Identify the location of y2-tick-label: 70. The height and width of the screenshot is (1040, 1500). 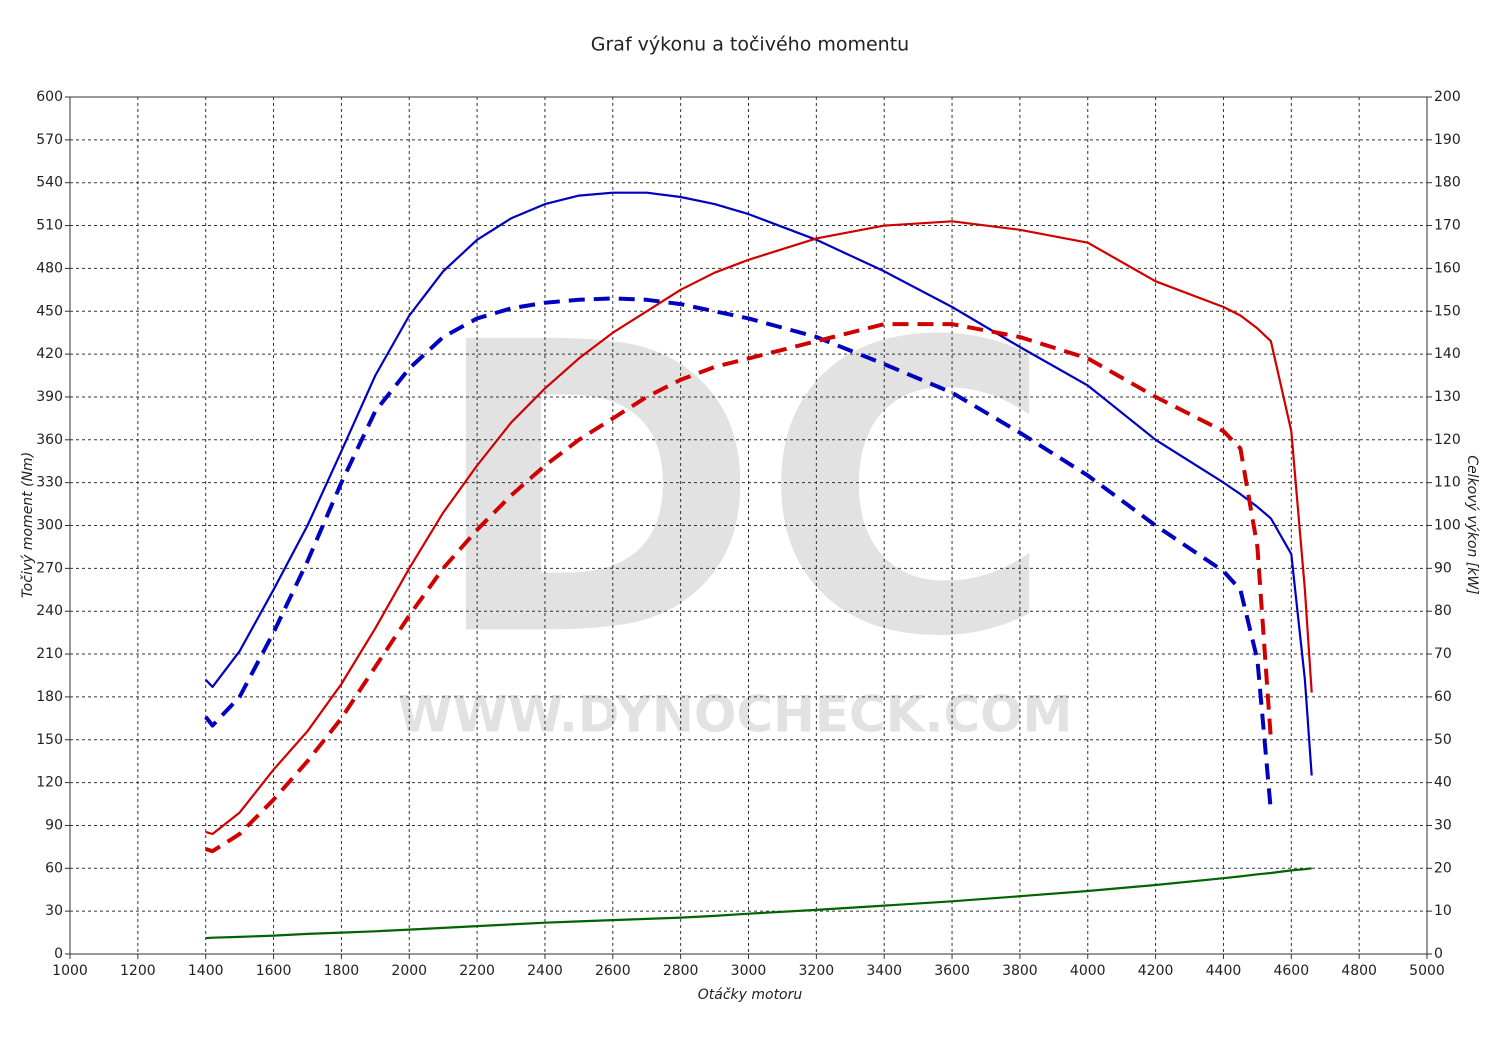
(1443, 654).